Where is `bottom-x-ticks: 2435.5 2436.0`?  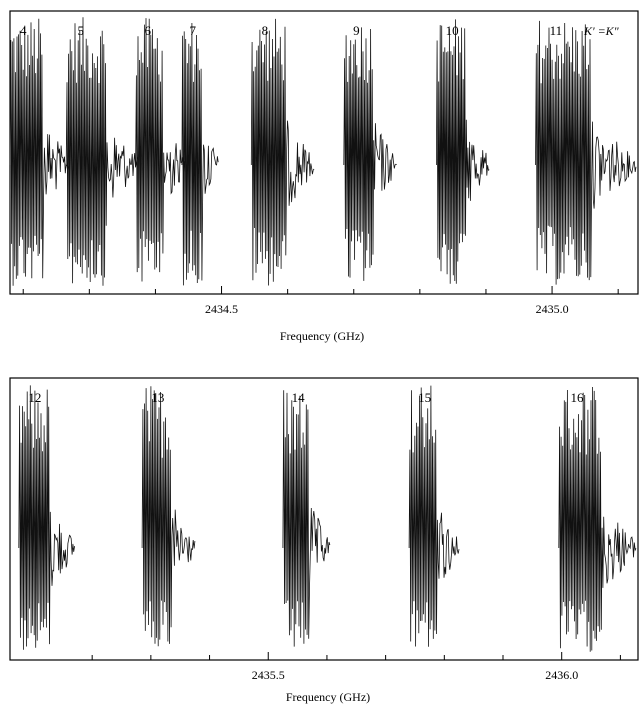 bottom-x-ticks: 2435.5 2436.0 is located at coordinates (356, 667).